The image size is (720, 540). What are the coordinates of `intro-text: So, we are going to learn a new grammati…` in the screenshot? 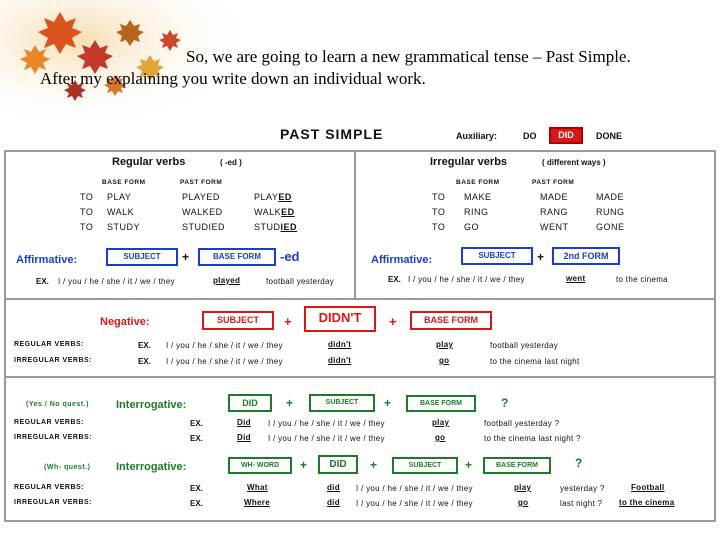 It's located at (360, 68).